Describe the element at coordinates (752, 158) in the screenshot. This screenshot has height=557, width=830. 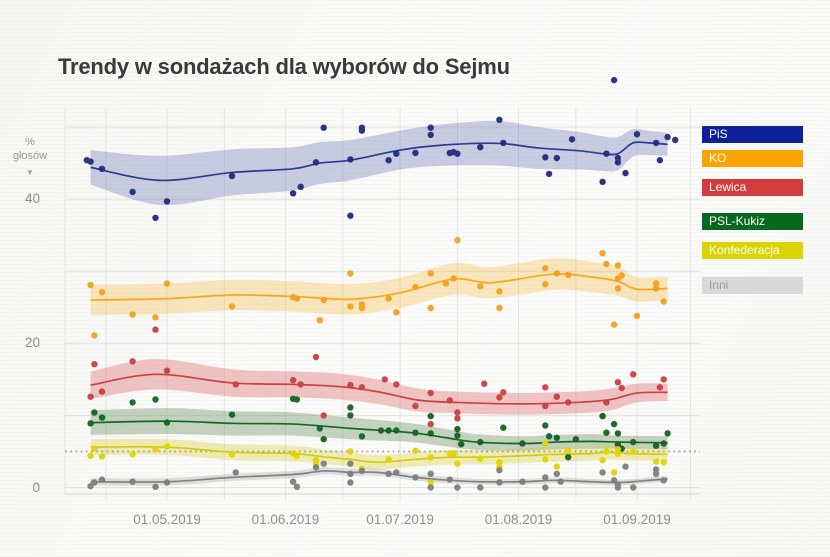
I see `legend-item-ko: KO` at that location.